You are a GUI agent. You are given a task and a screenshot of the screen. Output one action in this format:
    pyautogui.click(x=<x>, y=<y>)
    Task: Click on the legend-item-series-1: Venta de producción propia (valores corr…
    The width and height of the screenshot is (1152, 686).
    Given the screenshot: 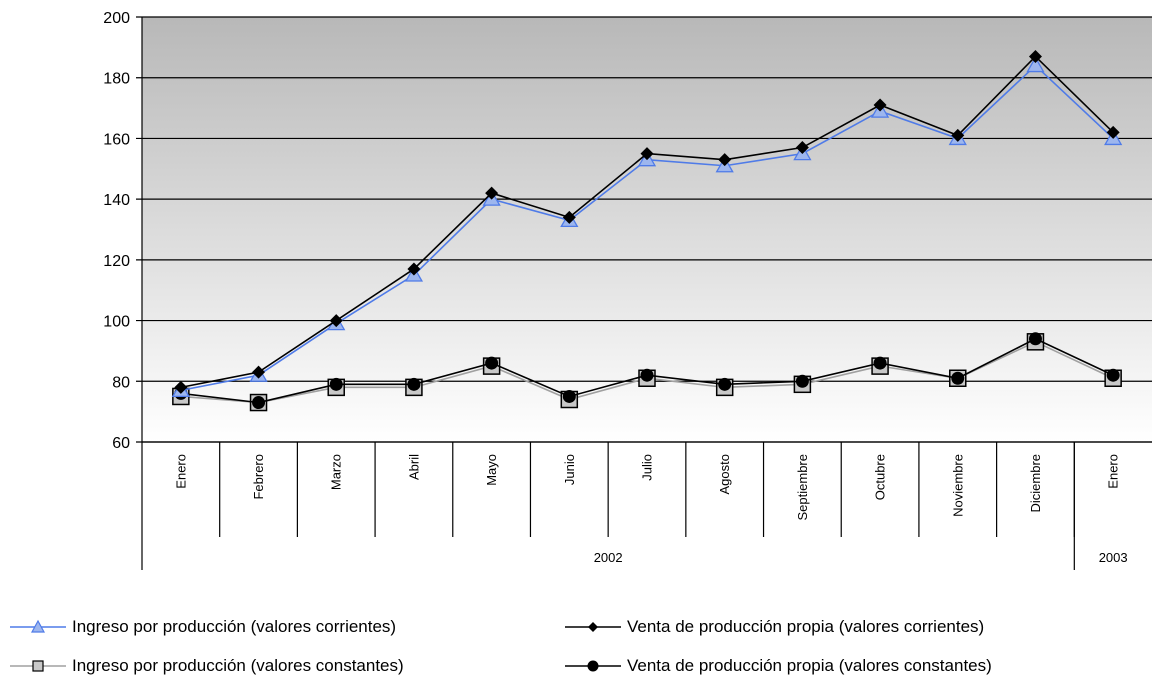 What is the action you would take?
    pyautogui.click(x=774, y=627)
    